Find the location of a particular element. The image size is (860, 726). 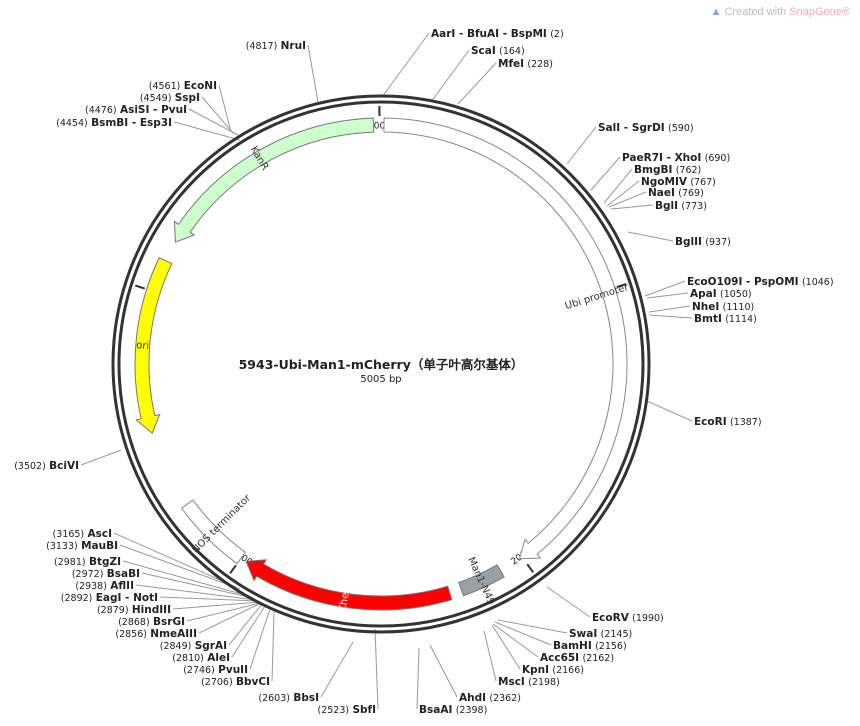

site-swai: SwaI (2145) is located at coordinates (600, 634).